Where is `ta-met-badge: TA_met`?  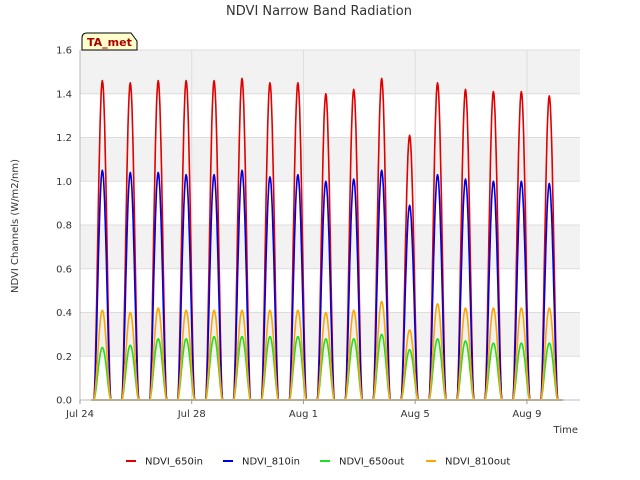
ta-met-badge: TA_met is located at coordinates (109, 41).